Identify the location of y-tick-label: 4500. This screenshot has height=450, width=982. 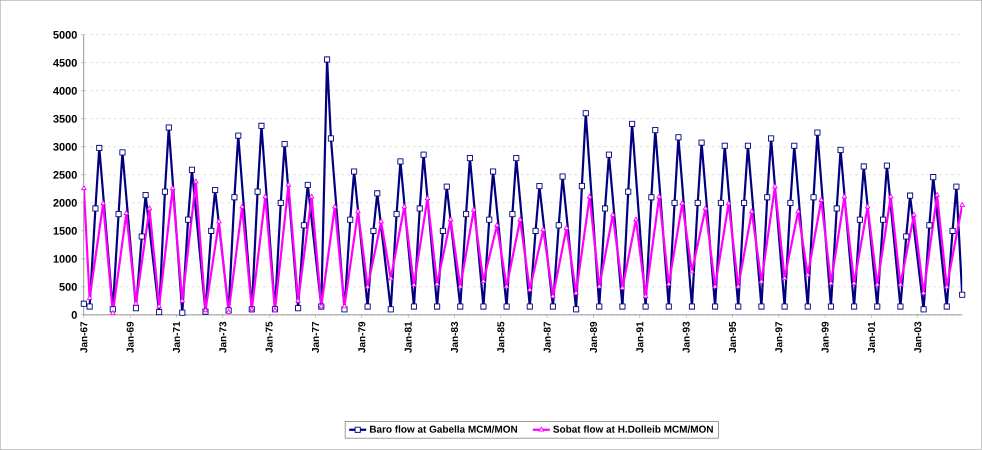
(65, 63).